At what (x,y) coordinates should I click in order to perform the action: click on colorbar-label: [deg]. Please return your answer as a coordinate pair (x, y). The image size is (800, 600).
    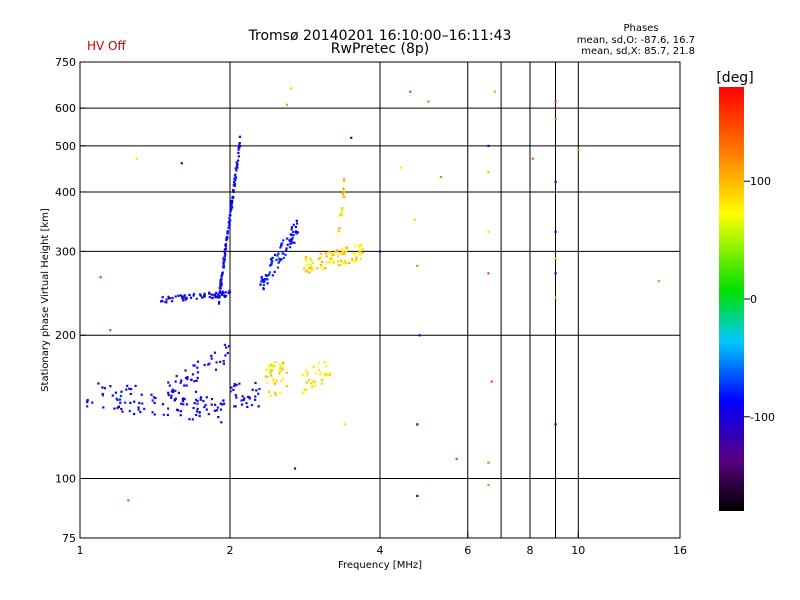
    Looking at the image, I should click on (734, 78).